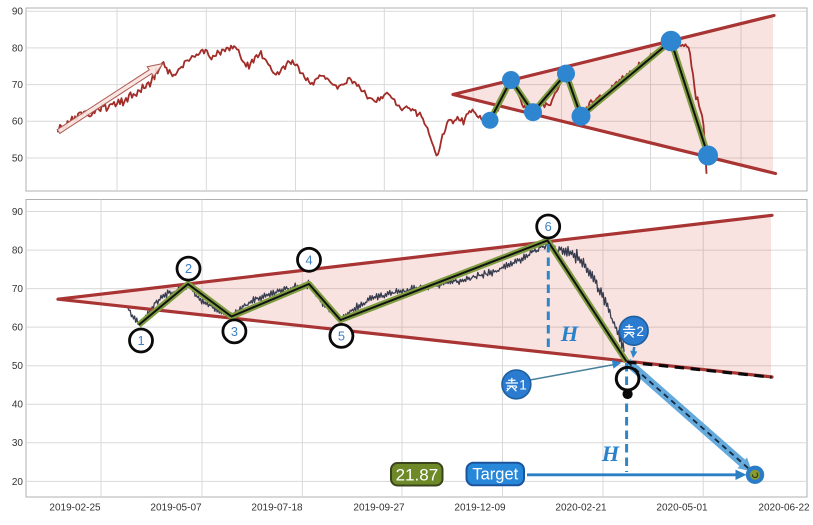 The width and height of the screenshot is (813, 525). Describe the element at coordinates (379, 508) in the screenshot. I see `svg-text: 2019-09-27` at that location.